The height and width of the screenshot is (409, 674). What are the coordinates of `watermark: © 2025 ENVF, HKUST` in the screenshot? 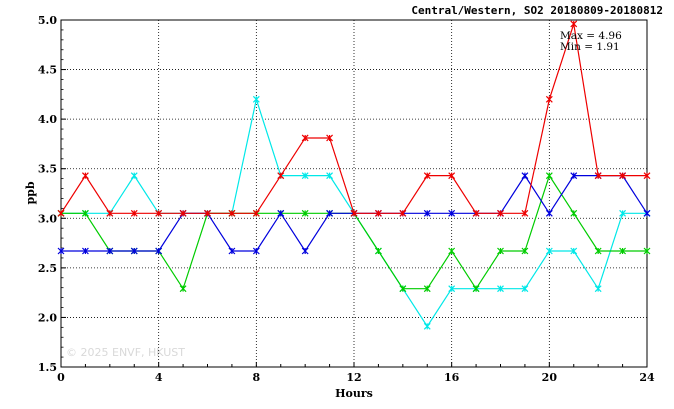 It's located at (125, 352).